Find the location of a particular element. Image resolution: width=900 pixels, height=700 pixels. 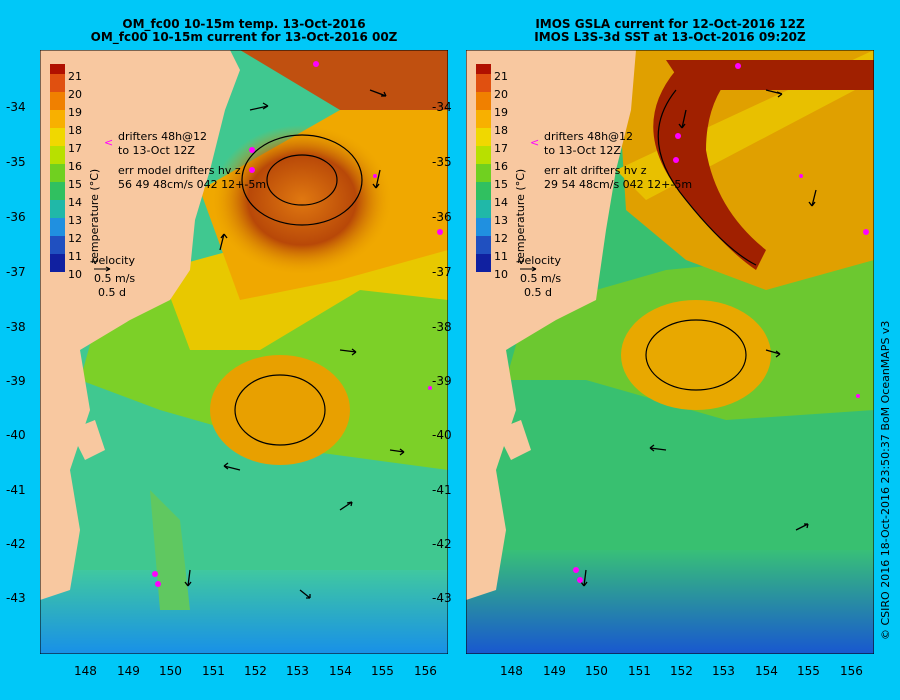

svg-text: err model drifters hv z is located at coordinates (179, 170).